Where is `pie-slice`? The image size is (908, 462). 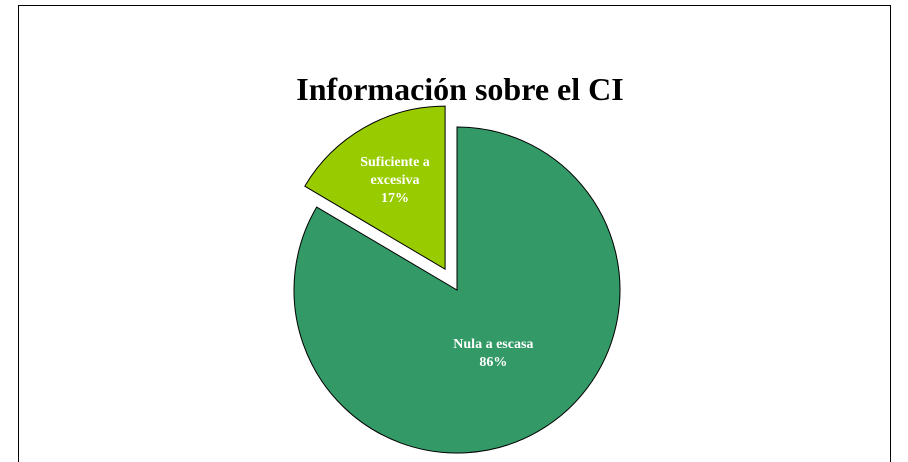
pie-slice is located at coordinates (375, 188).